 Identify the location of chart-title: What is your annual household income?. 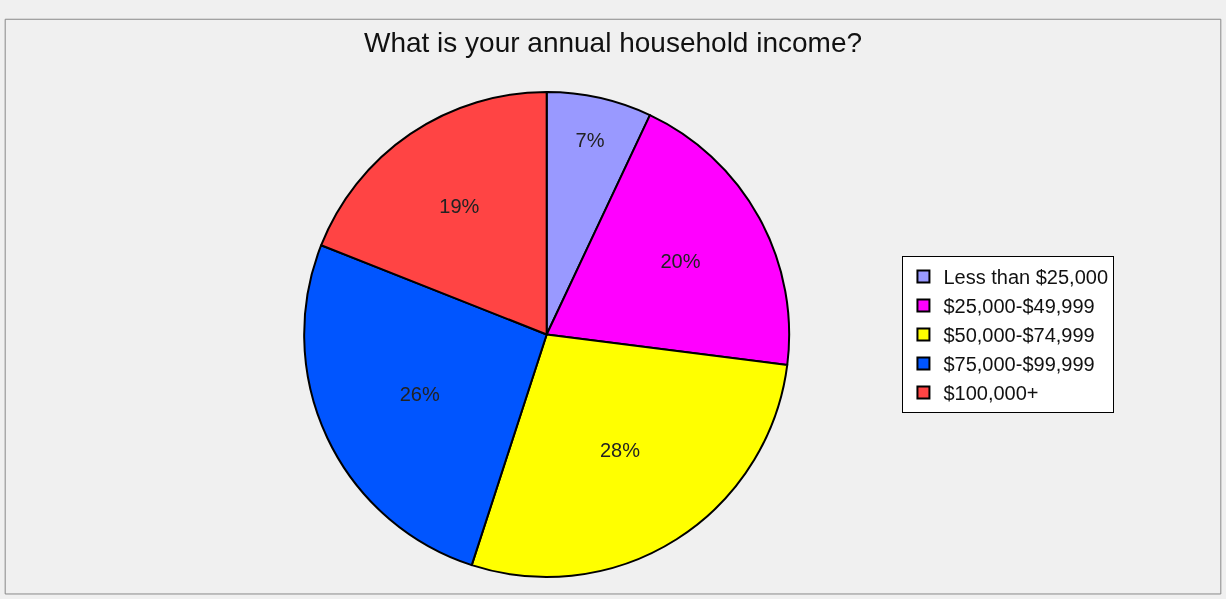
(613, 42).